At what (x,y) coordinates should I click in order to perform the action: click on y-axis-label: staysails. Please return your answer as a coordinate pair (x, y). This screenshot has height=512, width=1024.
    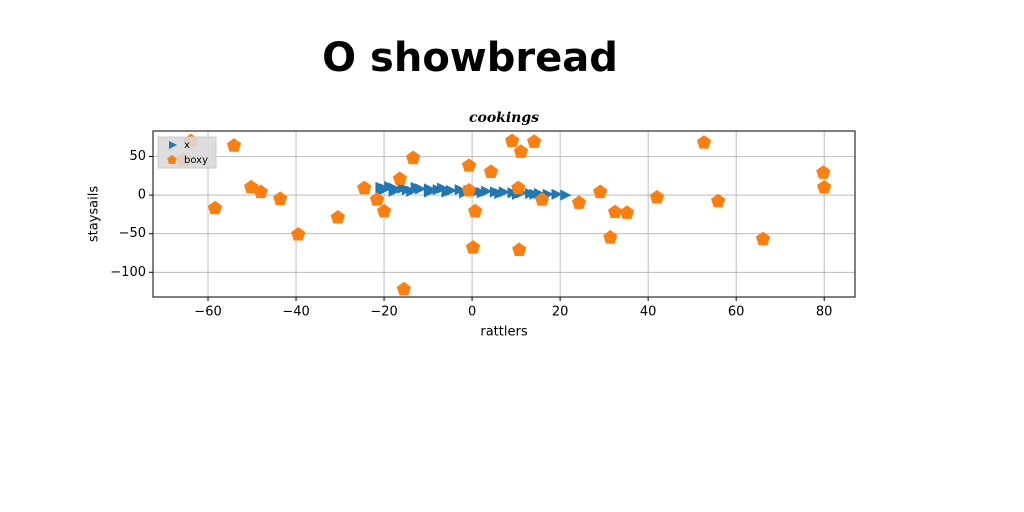
    Looking at the image, I should click on (94, 214).